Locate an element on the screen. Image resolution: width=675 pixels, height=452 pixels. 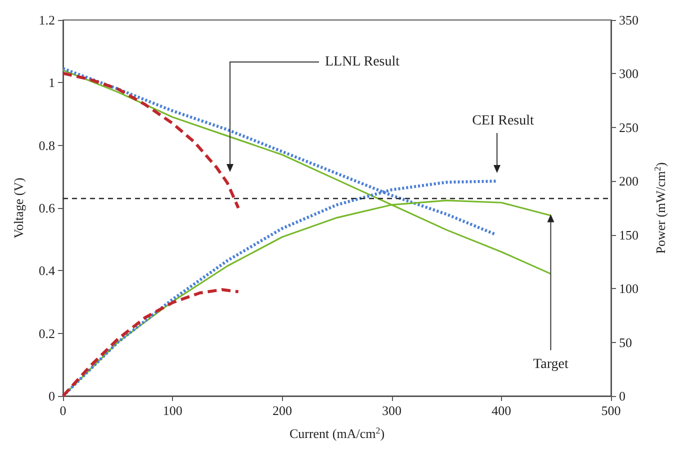
x-tick-label: 100 is located at coordinates (172, 410).